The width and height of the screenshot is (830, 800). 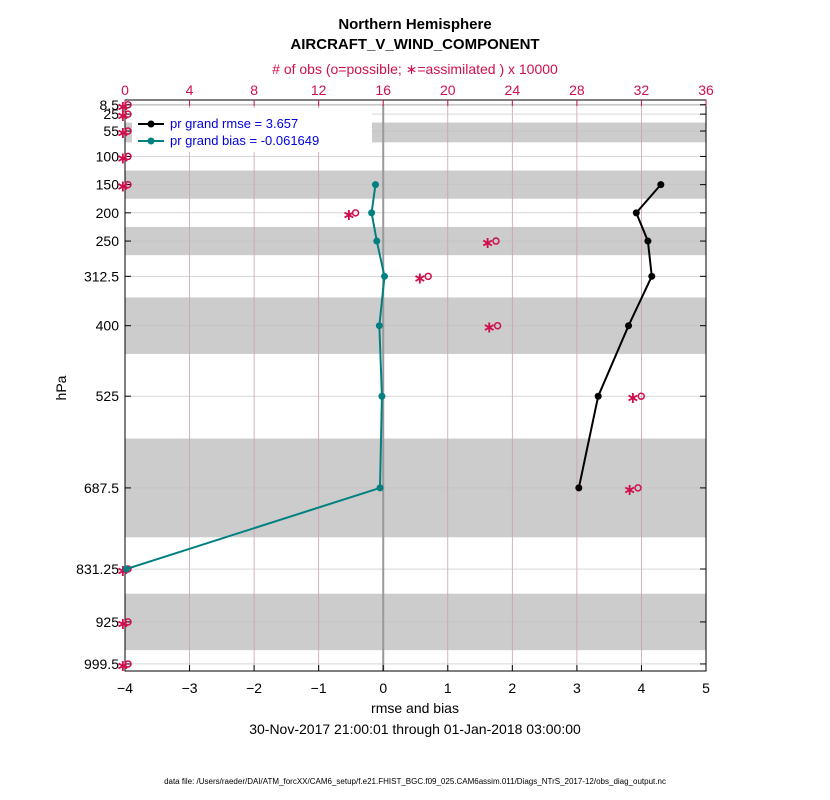 What do you see at coordinates (111, 131) in the screenshot?
I see `y-tick-label-2: 55` at bounding box center [111, 131].